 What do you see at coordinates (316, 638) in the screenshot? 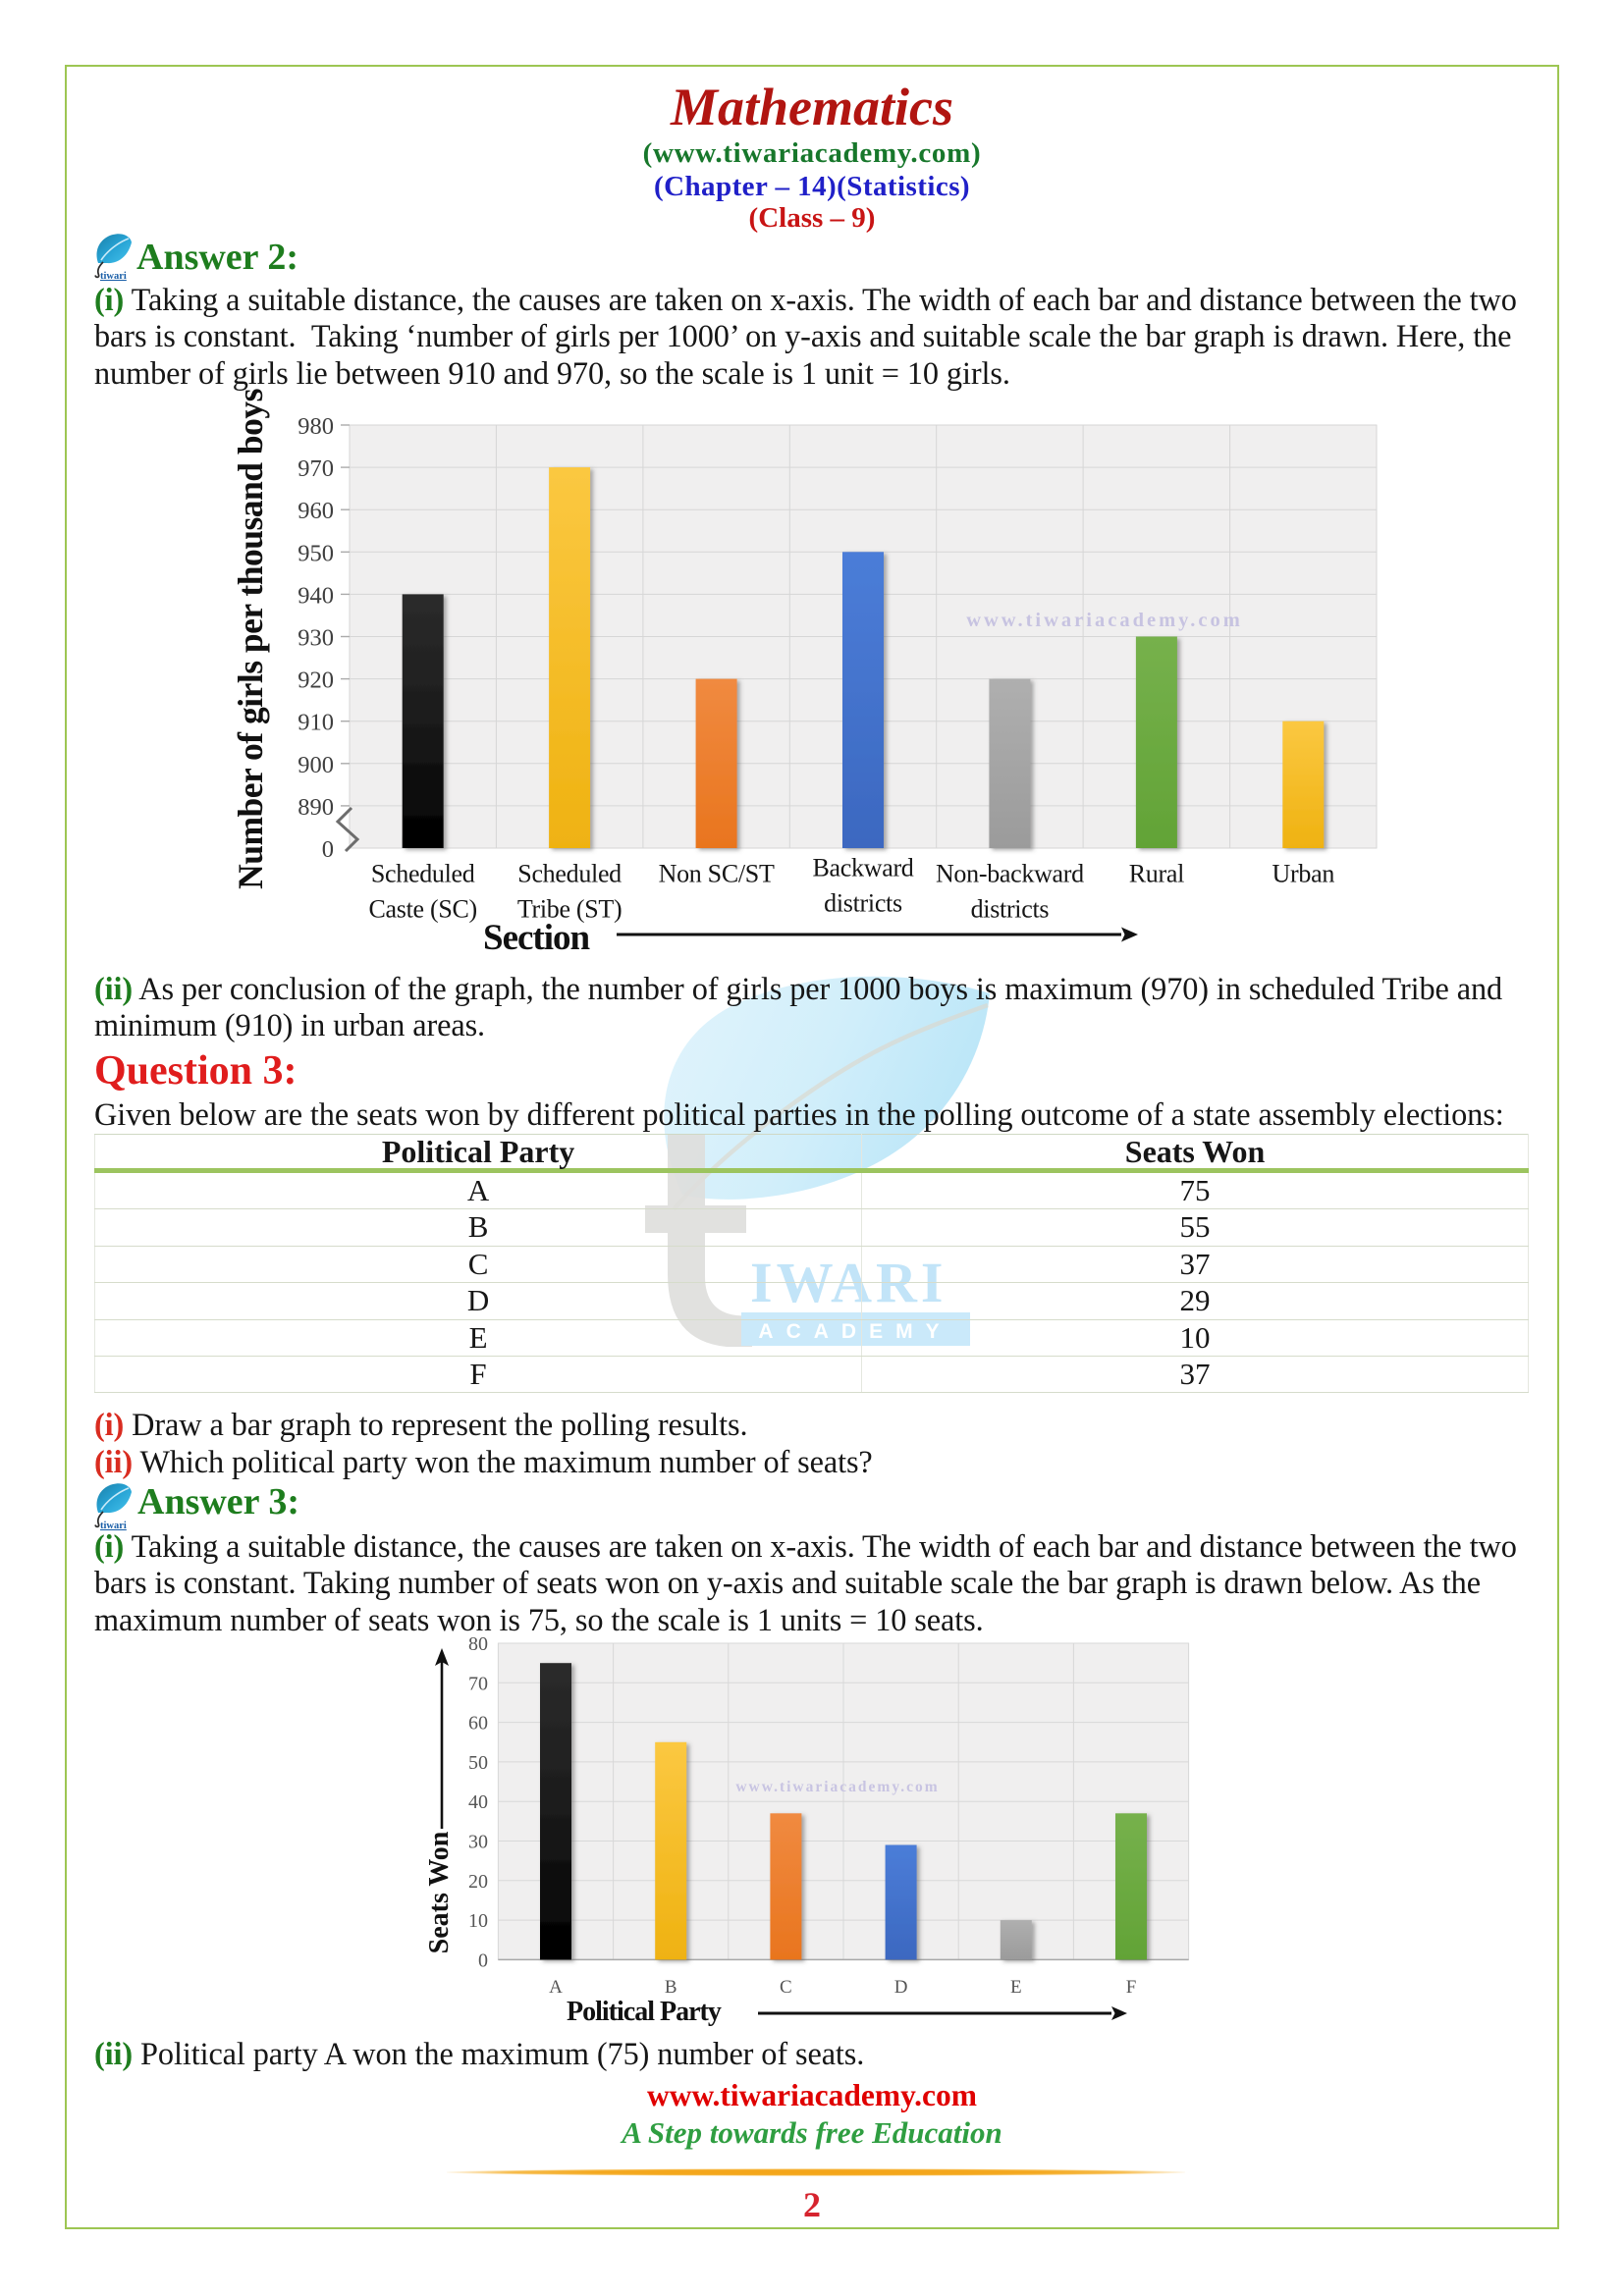
I see `svg-text: 930` at bounding box center [316, 638].